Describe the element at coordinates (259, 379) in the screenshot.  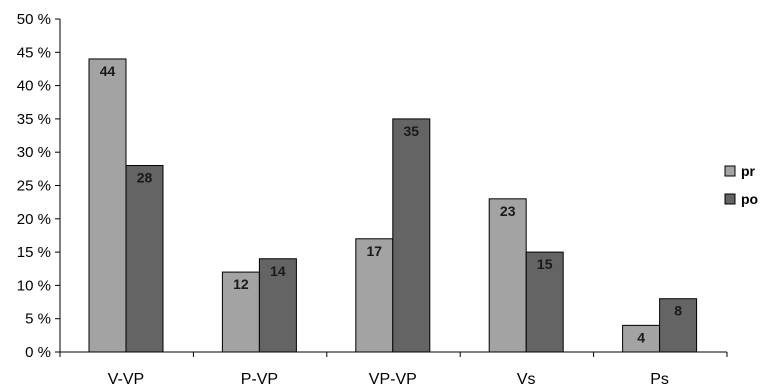
I see `x-category-label: P-VP` at that location.